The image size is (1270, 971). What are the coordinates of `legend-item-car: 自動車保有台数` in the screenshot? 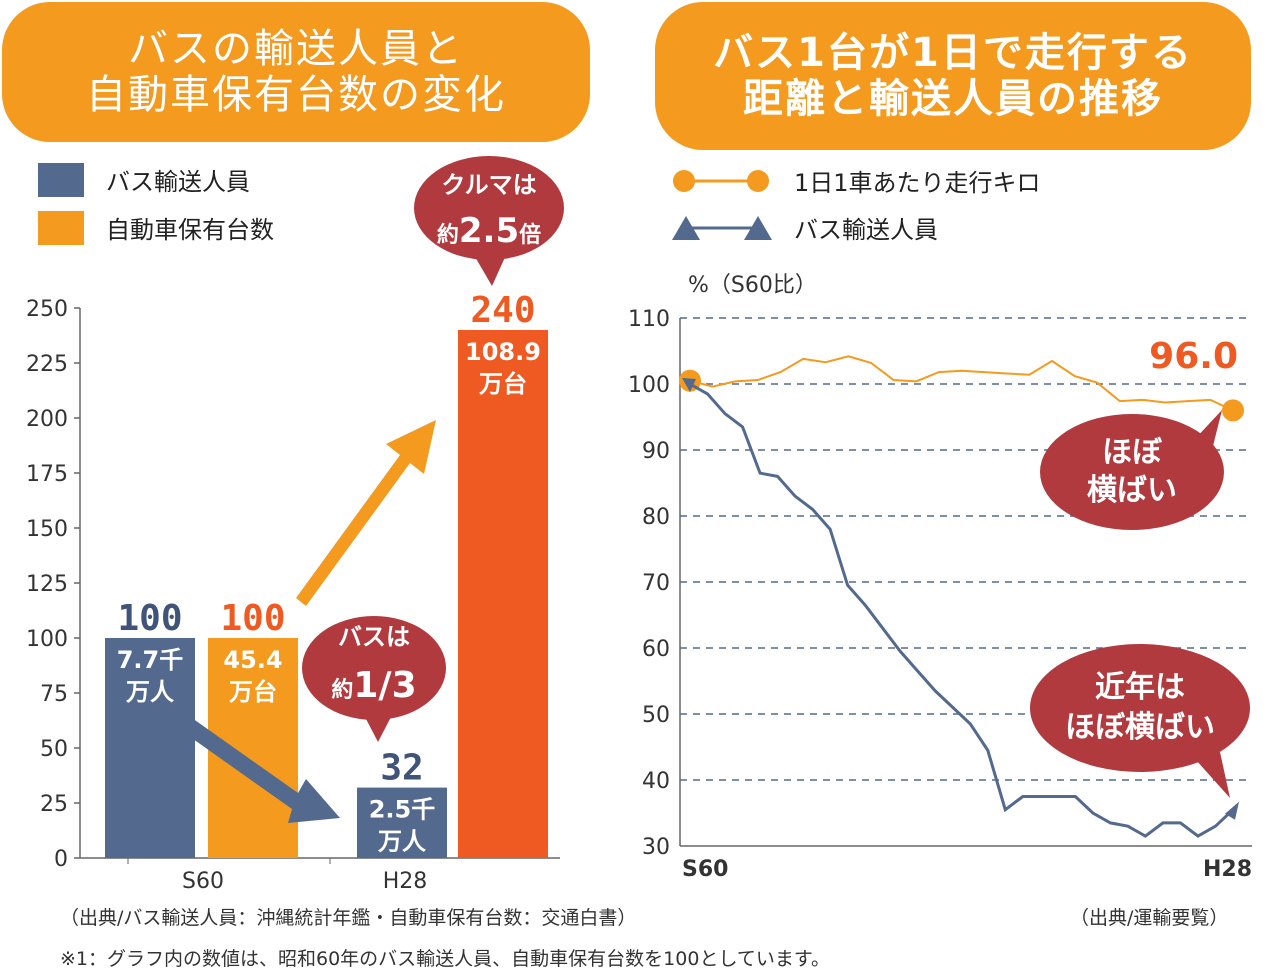 It's located at (156, 227).